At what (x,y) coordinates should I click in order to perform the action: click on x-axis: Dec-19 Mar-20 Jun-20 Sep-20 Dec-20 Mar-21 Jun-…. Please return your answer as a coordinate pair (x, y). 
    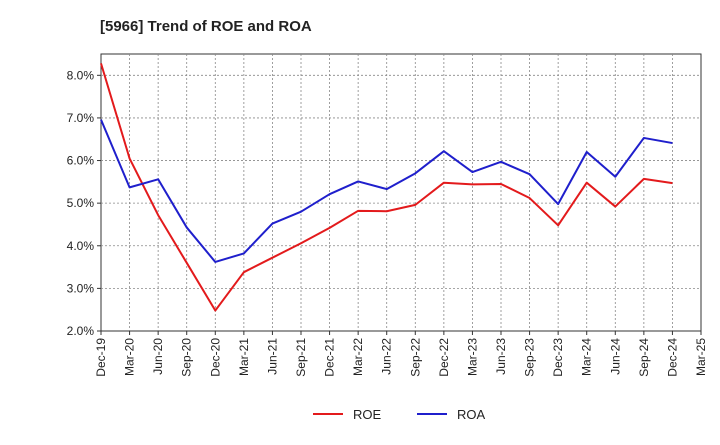
    Looking at the image, I should click on (401, 354).